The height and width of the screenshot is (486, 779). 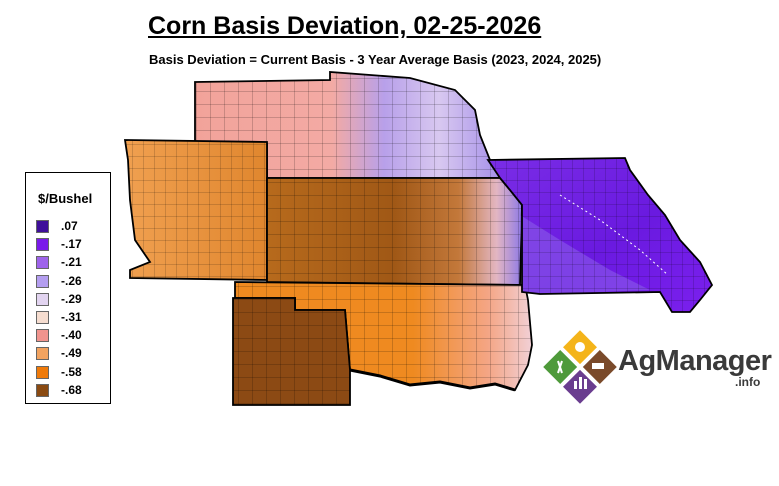 I want to click on legend-item: -.40, so click(x=72, y=335).